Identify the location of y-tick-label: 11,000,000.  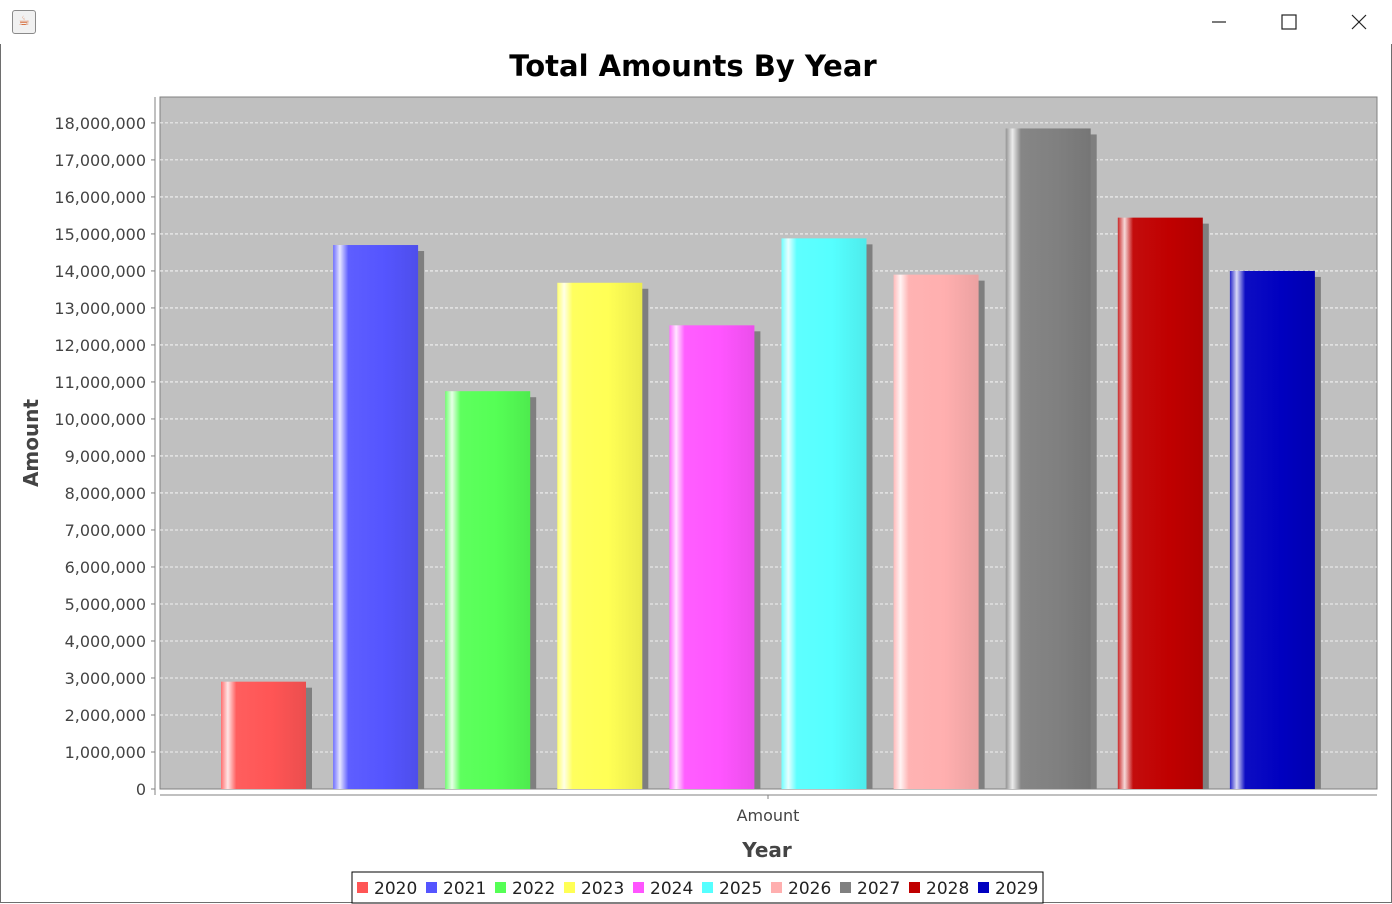
(100, 382).